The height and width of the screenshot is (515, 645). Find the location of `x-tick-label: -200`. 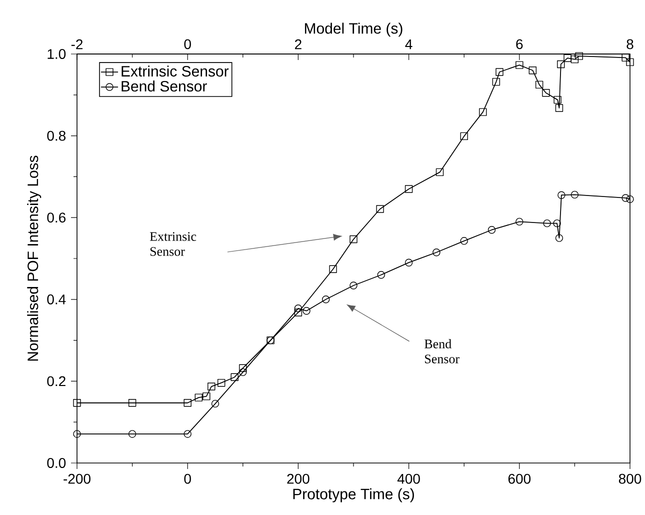

x-tick-label: -200 is located at coordinates (77, 479).